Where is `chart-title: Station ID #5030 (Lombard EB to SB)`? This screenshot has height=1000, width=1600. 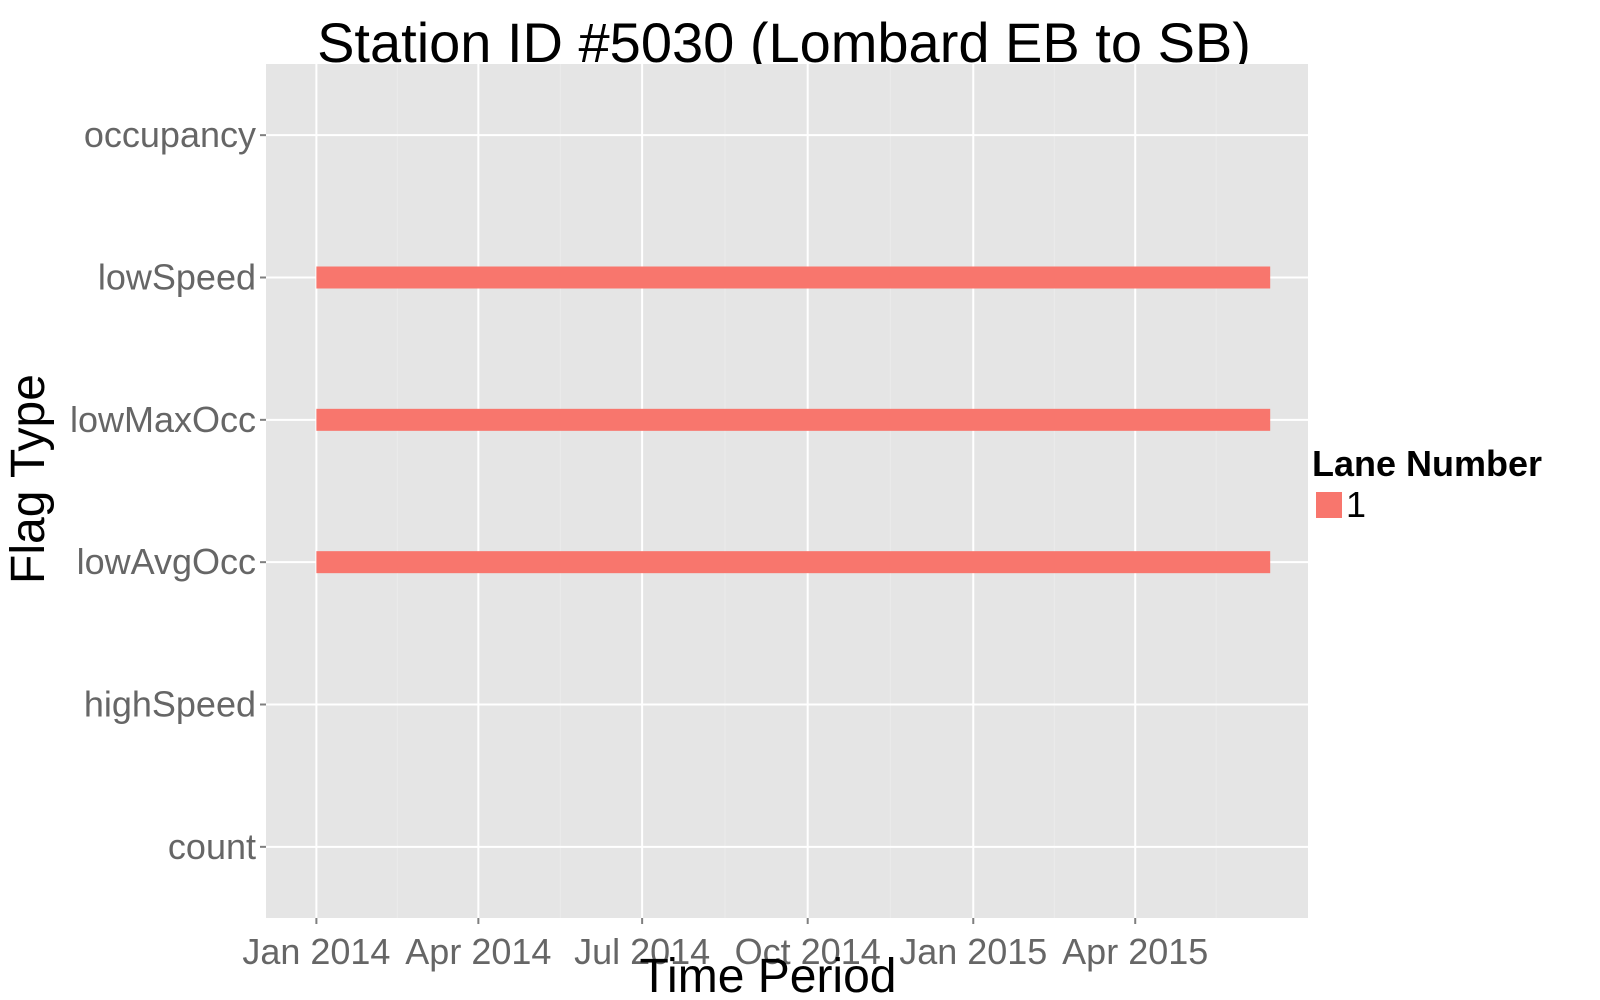
chart-title: Station ID #5030 (Lombard EB to SB) is located at coordinates (784, 42).